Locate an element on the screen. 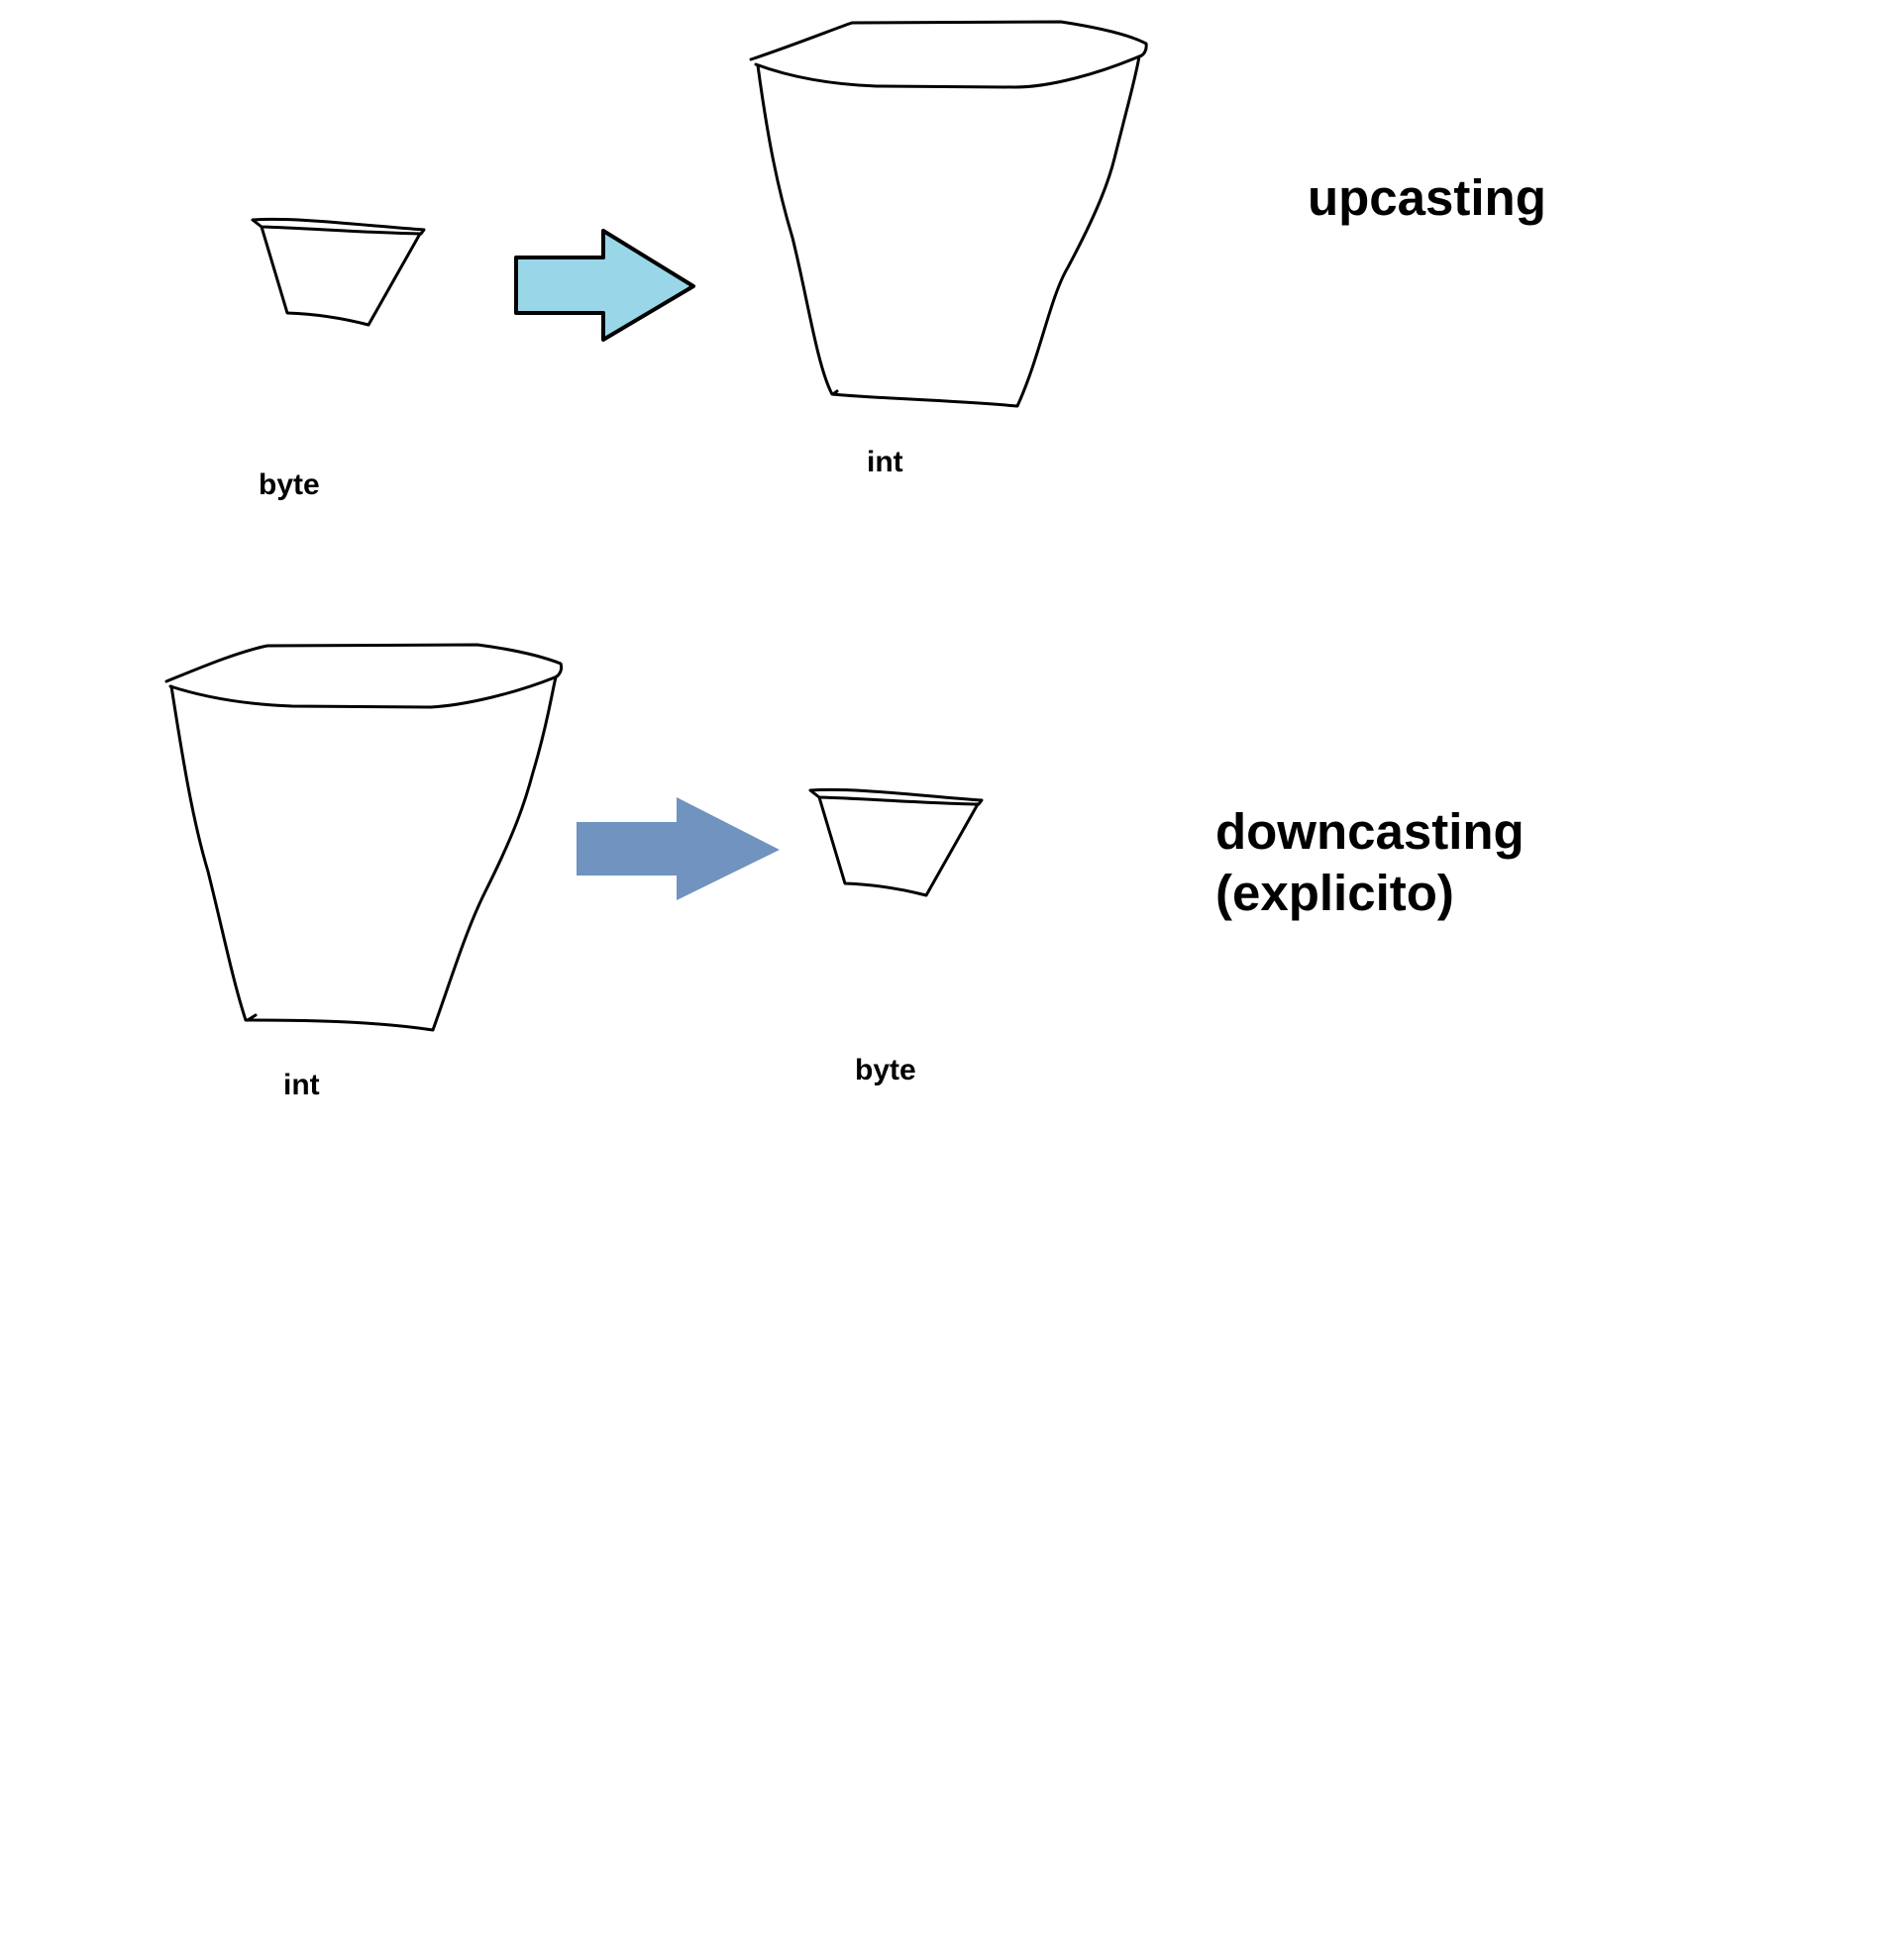 This screenshot has width=1896, height=1960. downcasting-subtitle: (explicito) is located at coordinates (1334, 893).